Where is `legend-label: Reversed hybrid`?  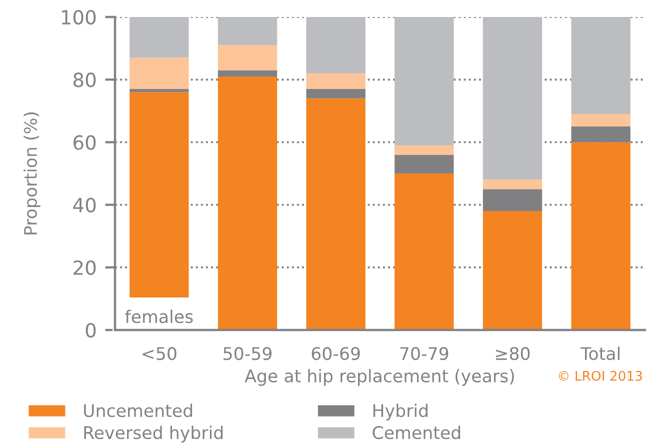 legend-label: Reversed hybrid is located at coordinates (153, 434).